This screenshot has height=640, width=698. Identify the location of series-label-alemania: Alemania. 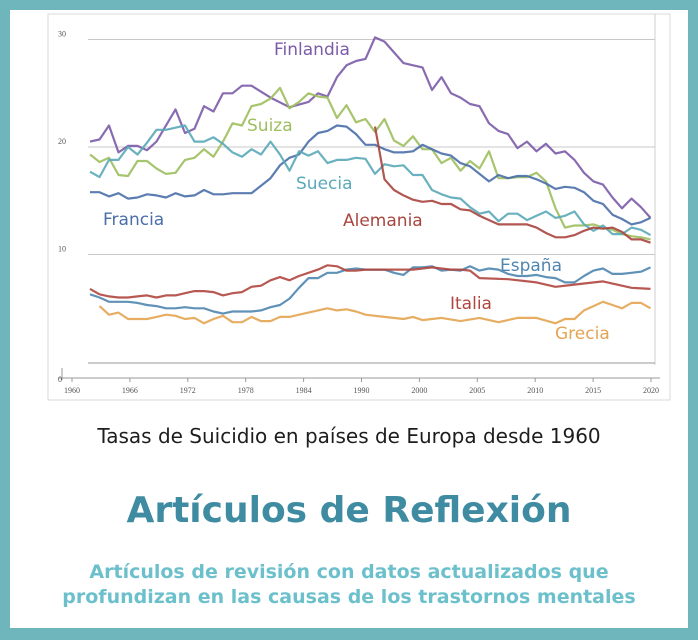
(383, 221).